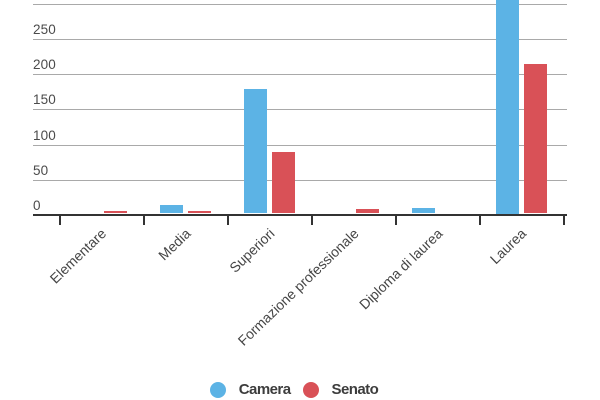 The width and height of the screenshot is (600, 400). Describe the element at coordinates (355, 389) in the screenshot. I see `legend-label-senato: Senato` at that location.